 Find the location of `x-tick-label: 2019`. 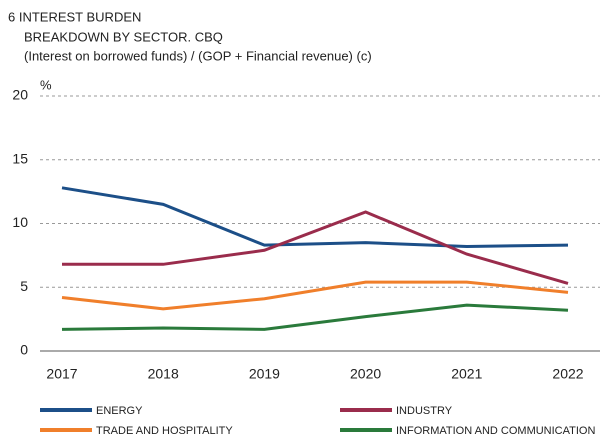

x-tick-label: 2019 is located at coordinates (264, 374).